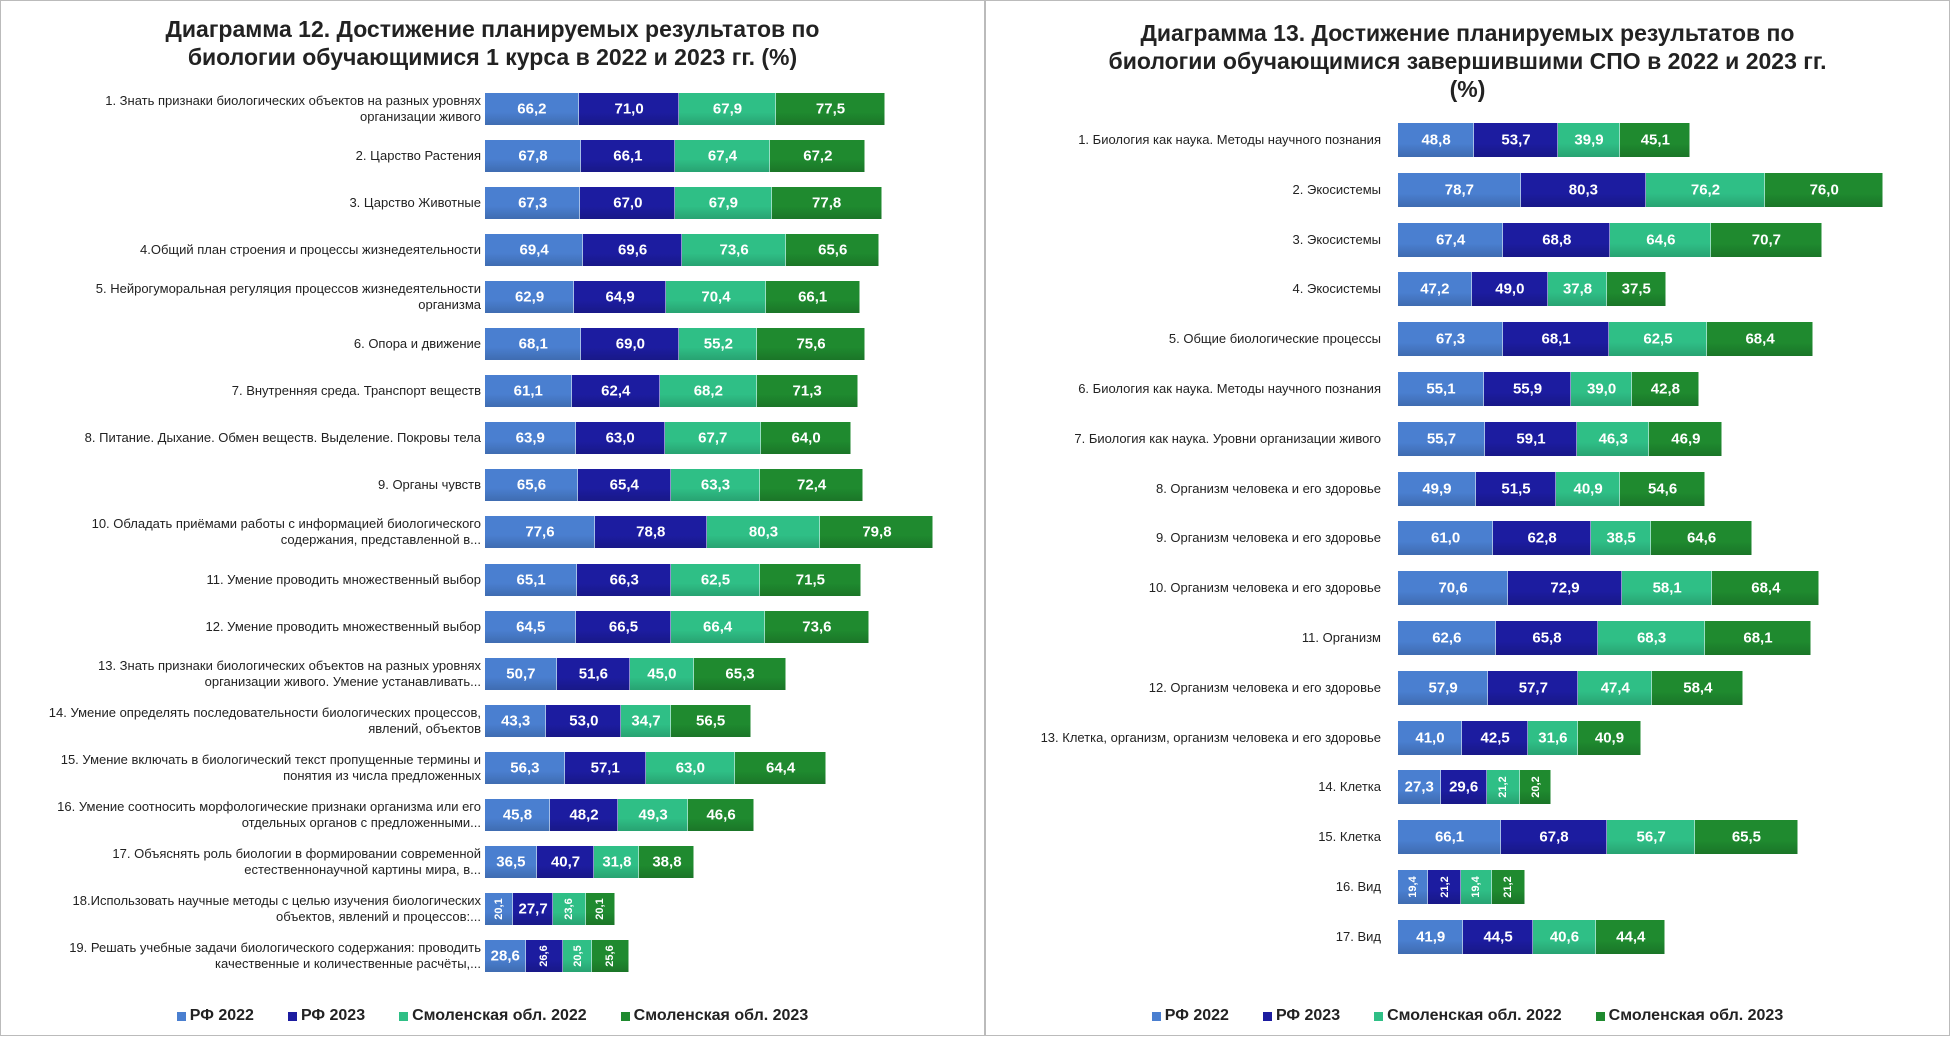 The height and width of the screenshot is (1038, 1950). I want to click on value-label: 65,6, so click(531, 485).